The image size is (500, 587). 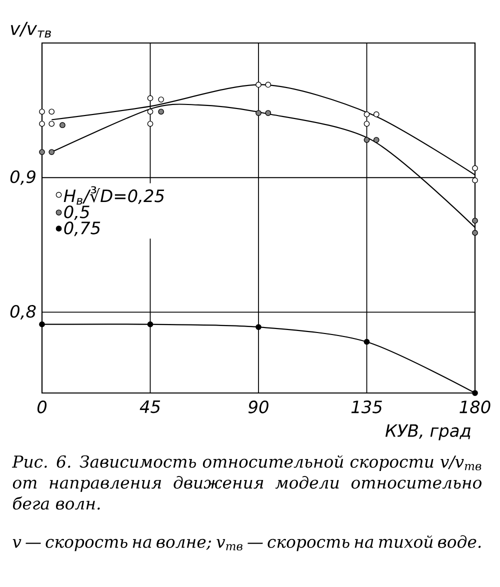 I want to click on x-tick-label: 180, so click(x=475, y=407).